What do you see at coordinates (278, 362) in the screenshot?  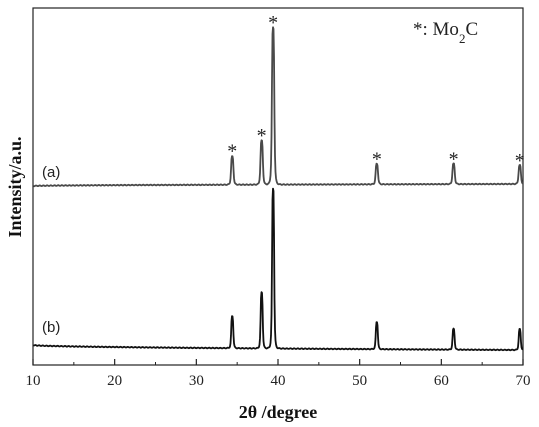 I see `x-ticks` at bounding box center [278, 362].